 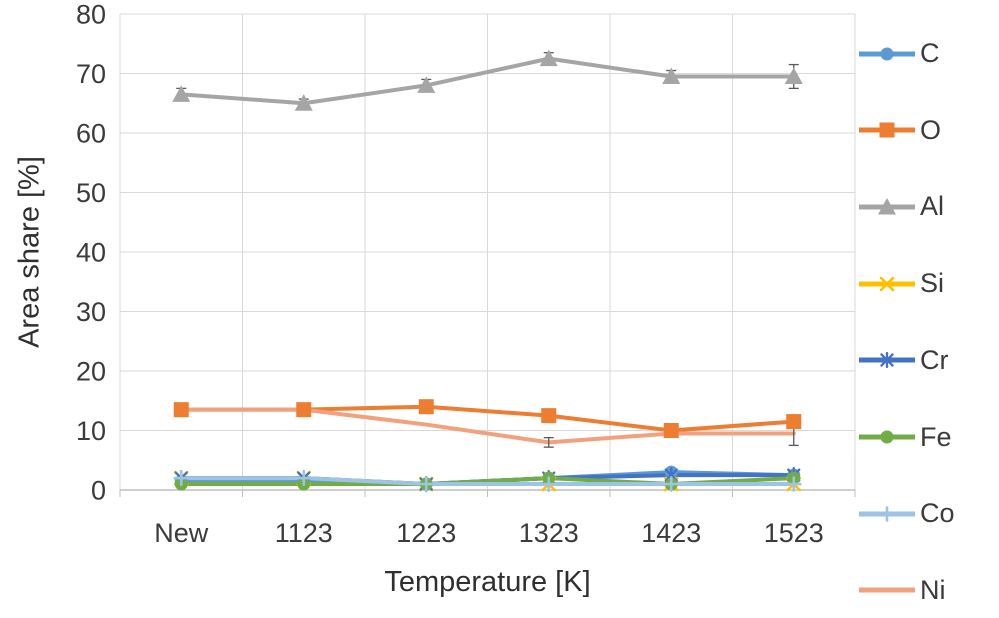 I want to click on legend-label-cr: Cr, so click(x=934, y=359).